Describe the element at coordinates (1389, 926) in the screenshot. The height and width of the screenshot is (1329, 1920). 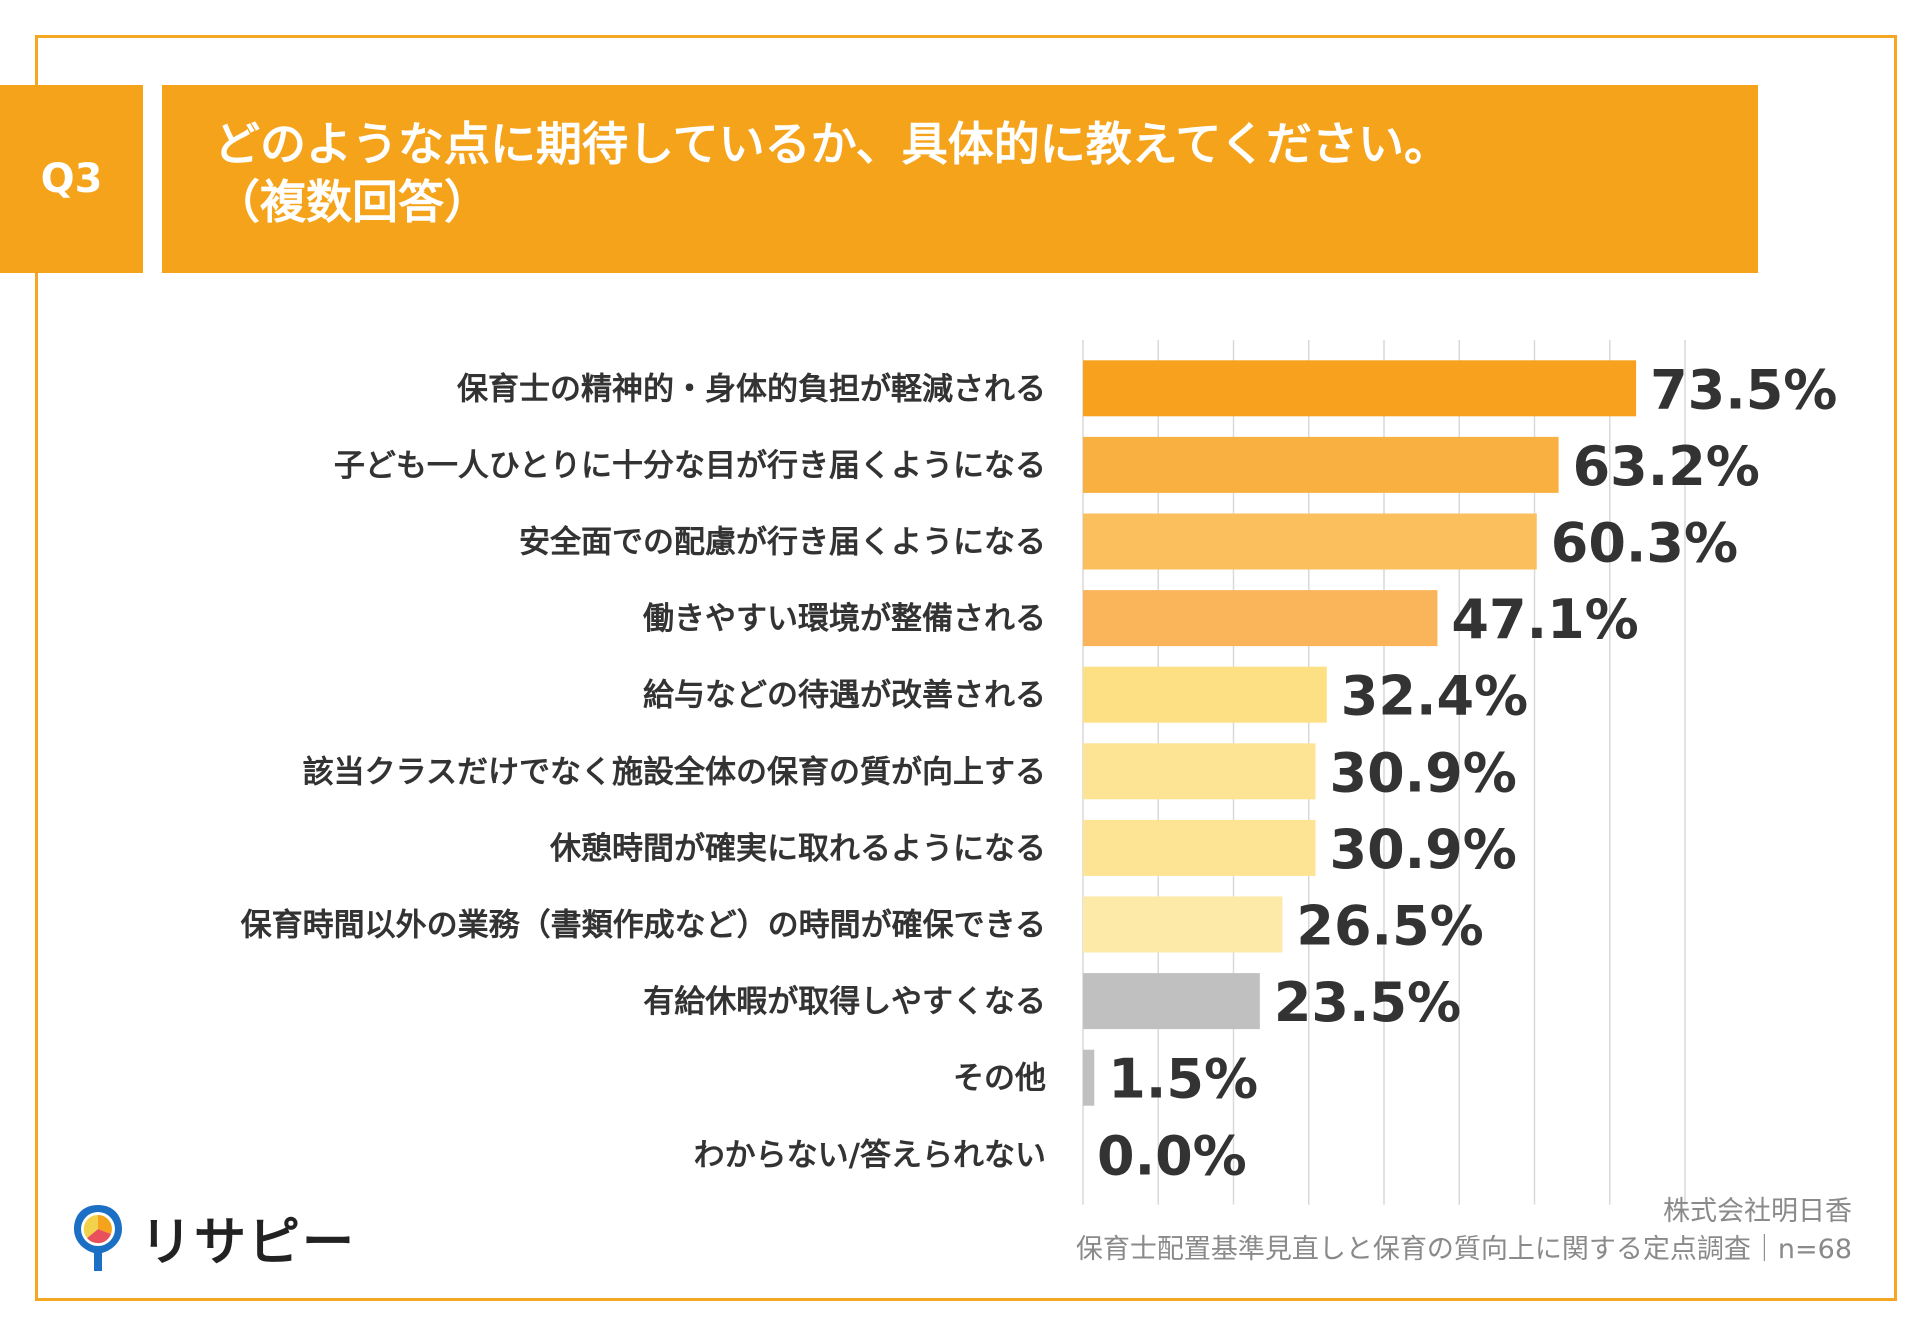
I see `value-label: 26.5%` at that location.